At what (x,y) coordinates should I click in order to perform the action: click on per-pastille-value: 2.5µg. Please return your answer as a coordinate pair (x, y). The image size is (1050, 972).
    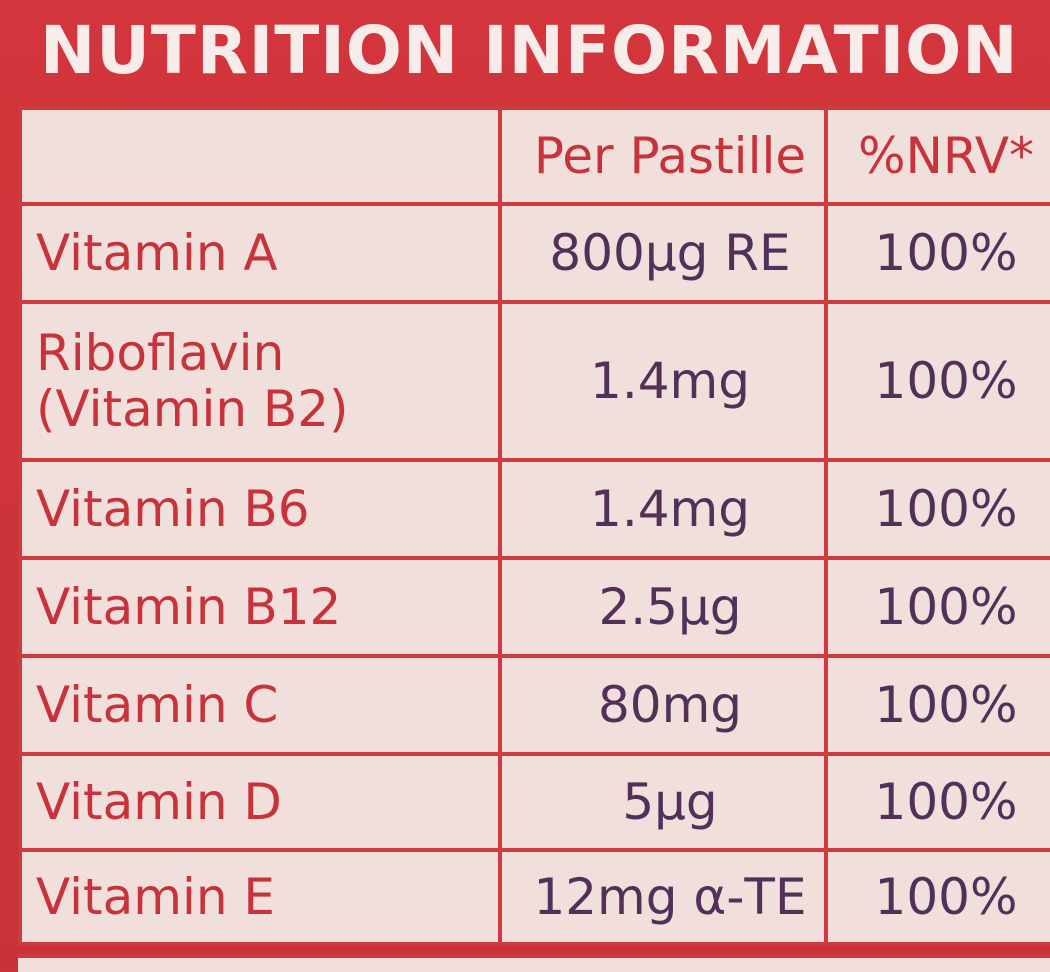
    Looking at the image, I should click on (663, 607).